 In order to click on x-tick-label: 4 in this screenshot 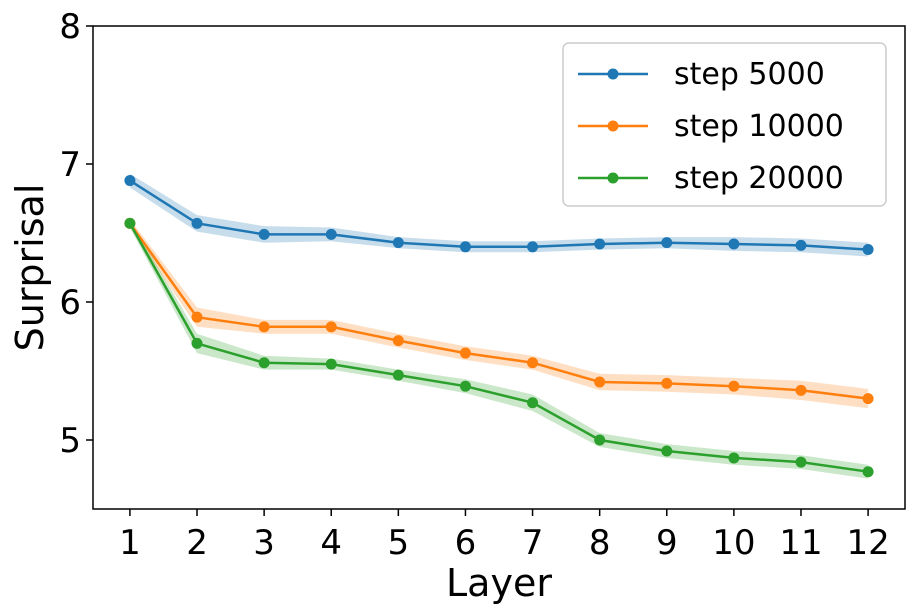, I will do `click(331, 543)`.